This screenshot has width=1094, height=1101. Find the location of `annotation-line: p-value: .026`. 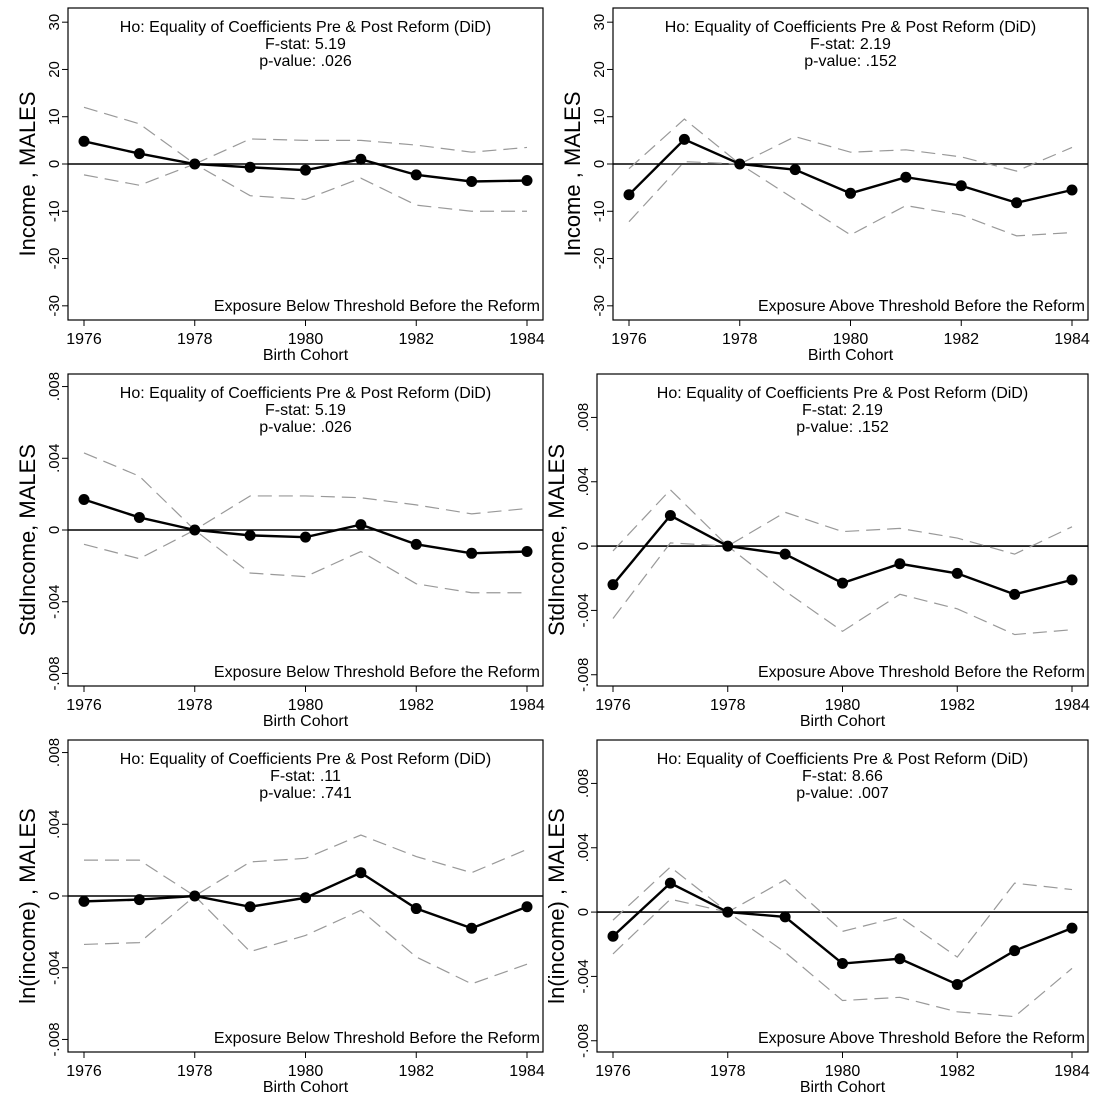

annotation-line: p-value: .026 is located at coordinates (305, 427).